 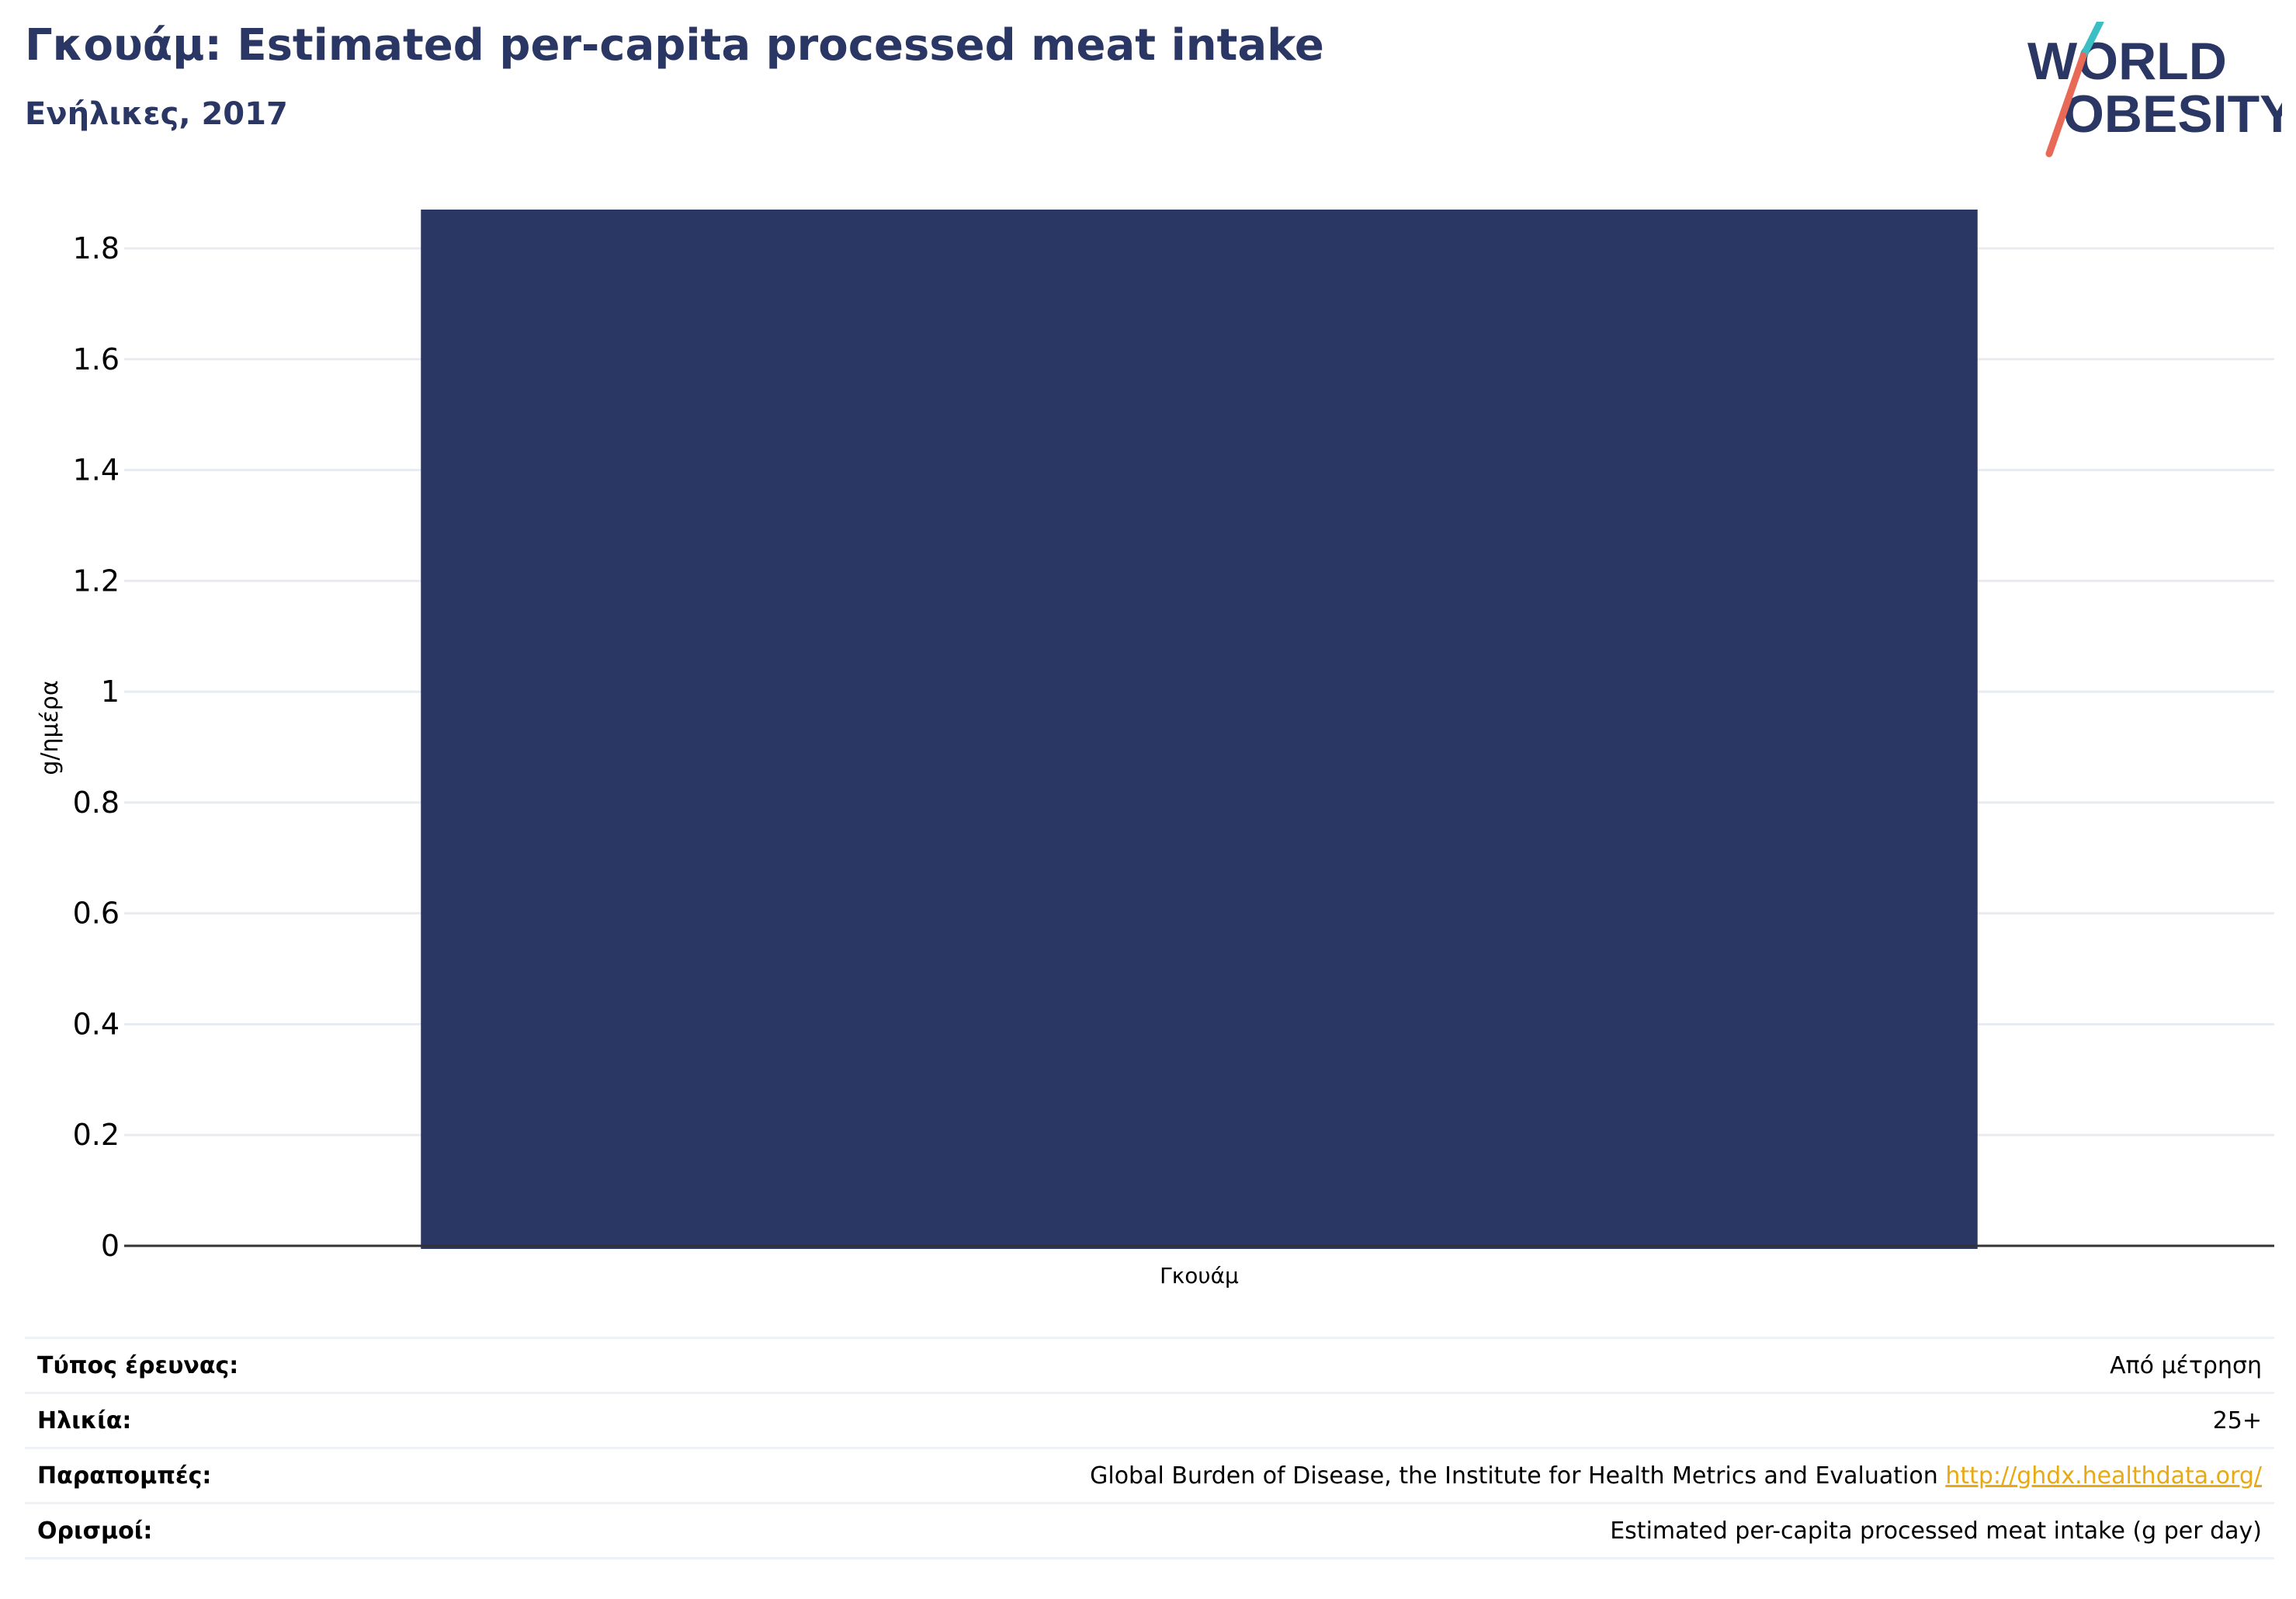 I want to click on logo-word-world: WORLD, so click(x=2127, y=61).